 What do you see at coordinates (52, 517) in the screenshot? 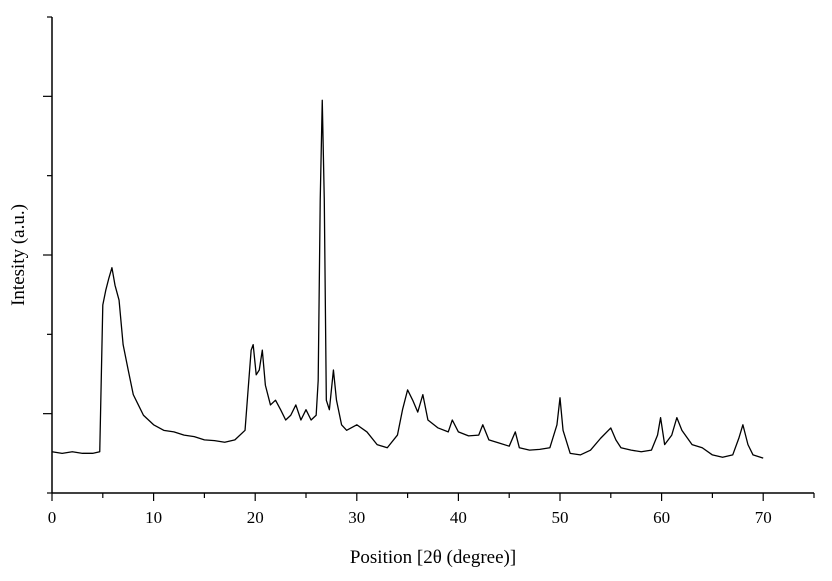
I see `x-tick-label: 0` at bounding box center [52, 517].